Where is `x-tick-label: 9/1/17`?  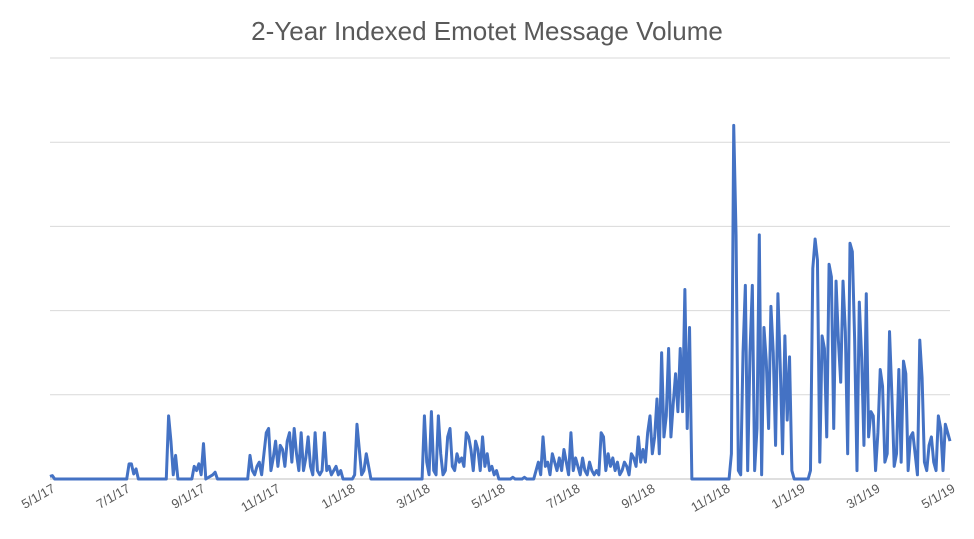 x-tick-label: 9/1/17 is located at coordinates (188, 496).